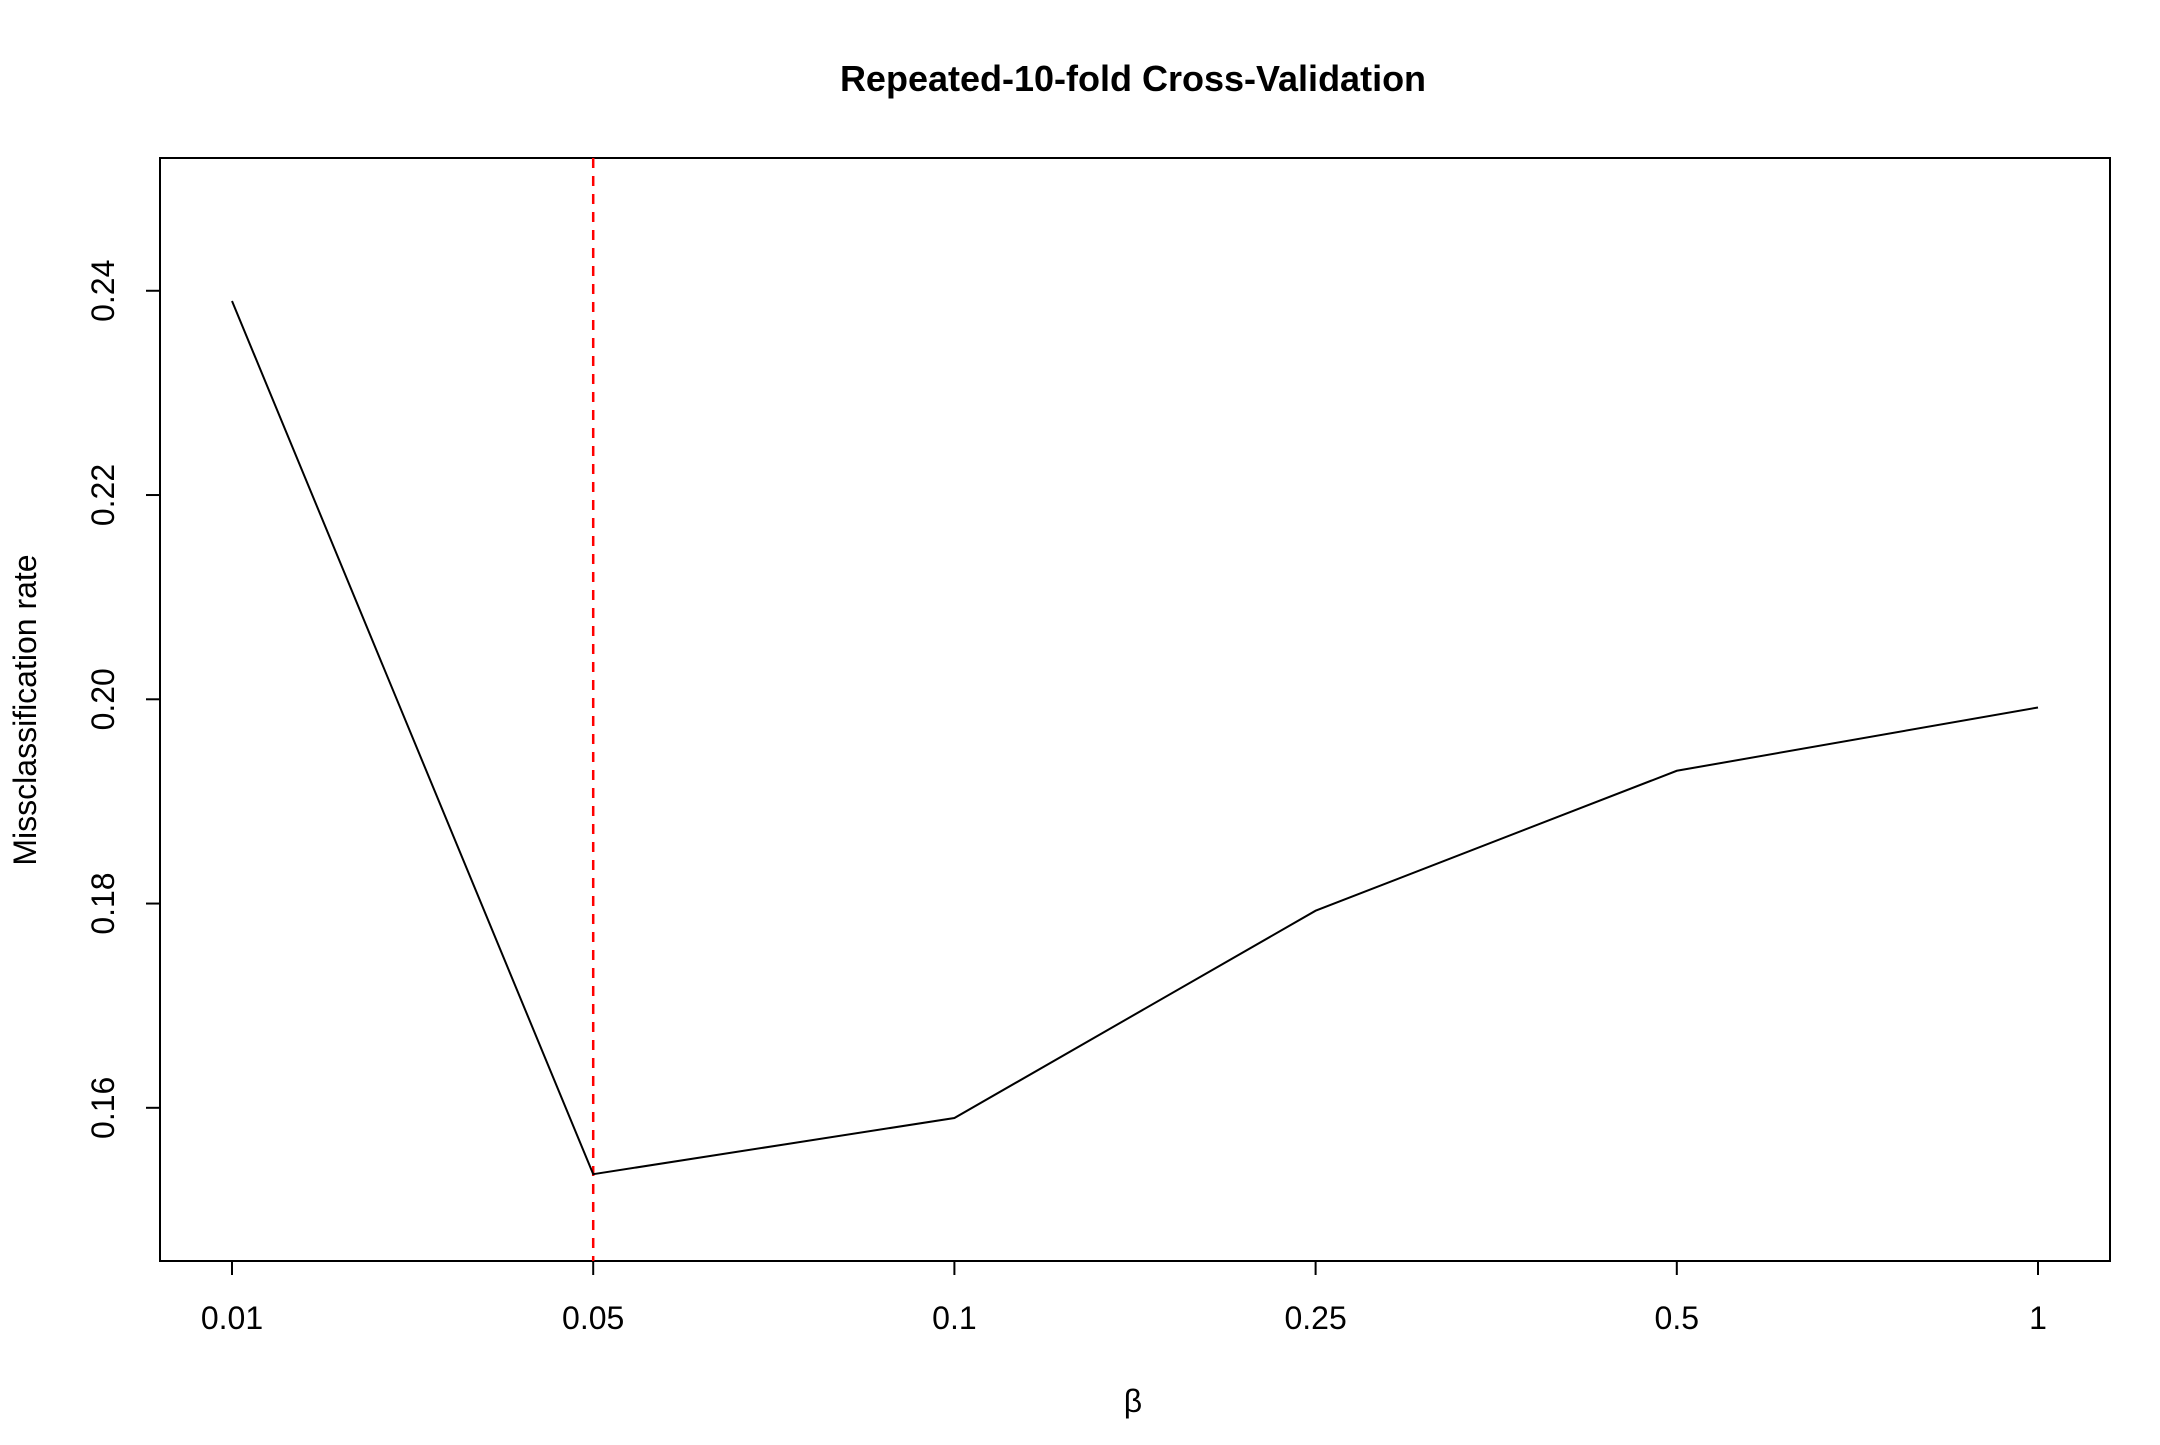 This screenshot has width=2160, height=1445. What do you see at coordinates (954, 1318) in the screenshot?
I see `x-tick-label: 0.1` at bounding box center [954, 1318].